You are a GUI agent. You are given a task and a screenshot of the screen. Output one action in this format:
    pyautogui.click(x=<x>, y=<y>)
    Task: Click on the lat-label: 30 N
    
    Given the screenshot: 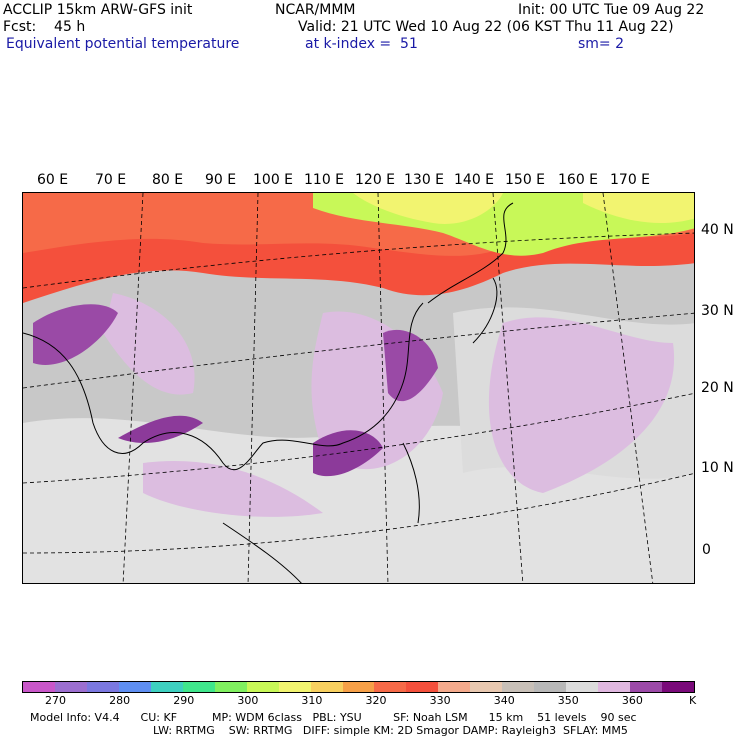 What is the action you would take?
    pyautogui.click(x=717, y=311)
    